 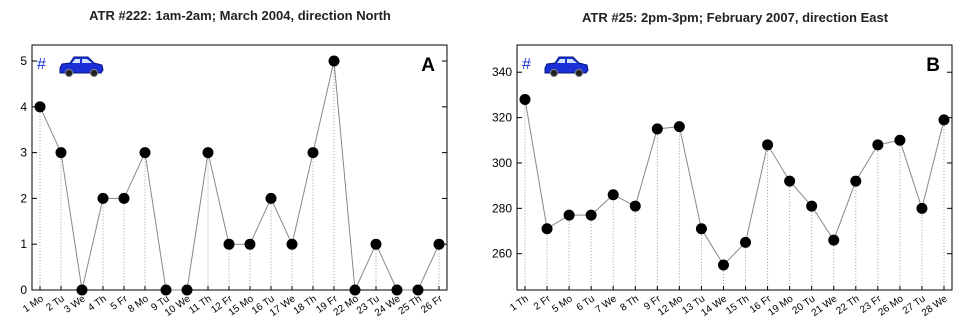 I want to click on x-tick-label: 5 Fr, so click(x=119, y=303).